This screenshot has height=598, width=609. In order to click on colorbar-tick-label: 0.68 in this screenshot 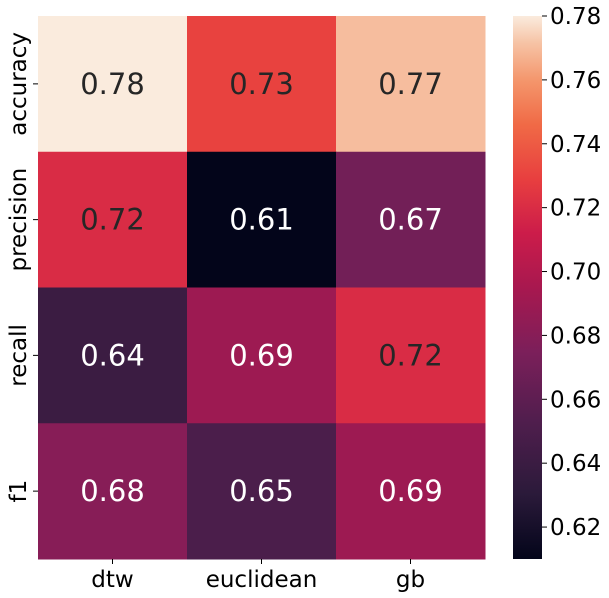, I will do `click(575, 336)`.